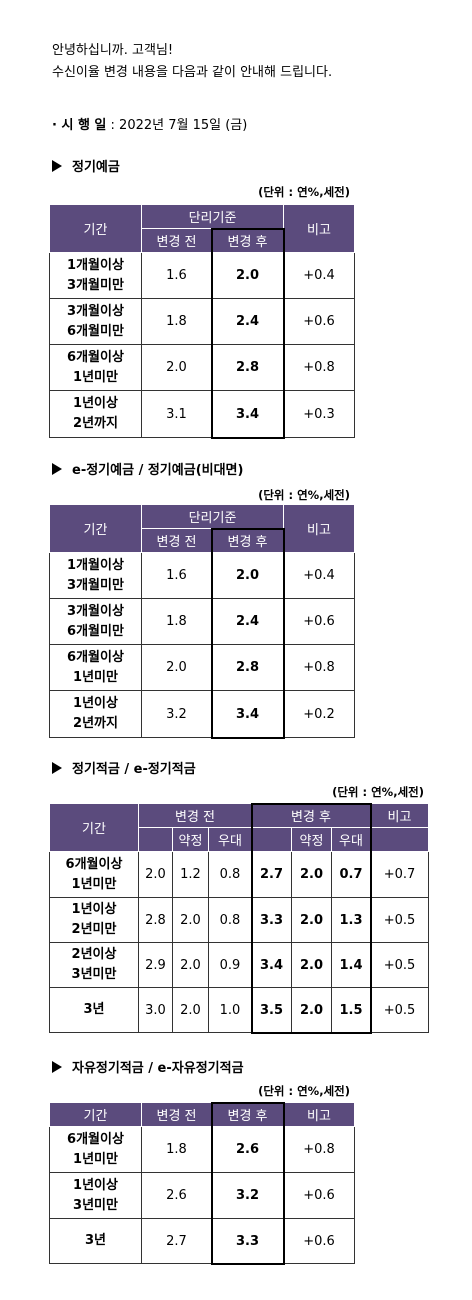 This screenshot has width=472, height=1300. What do you see at coordinates (95, 621) in the screenshot?
I see `period-cell: 3개월이상 6개월미만` at bounding box center [95, 621].